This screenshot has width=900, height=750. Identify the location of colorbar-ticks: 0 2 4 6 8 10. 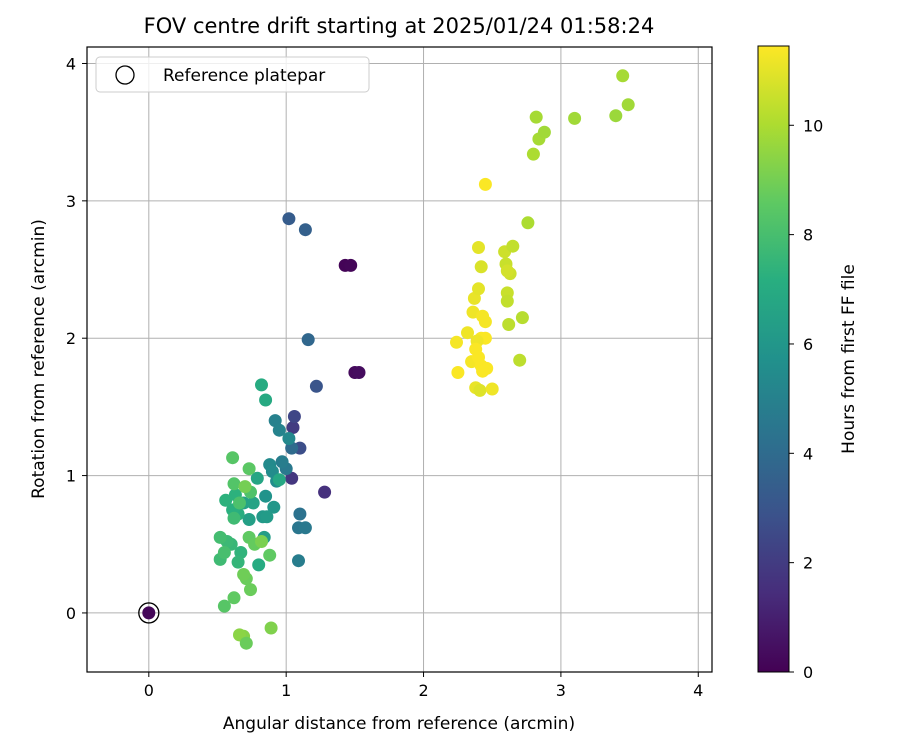
(806, 399).